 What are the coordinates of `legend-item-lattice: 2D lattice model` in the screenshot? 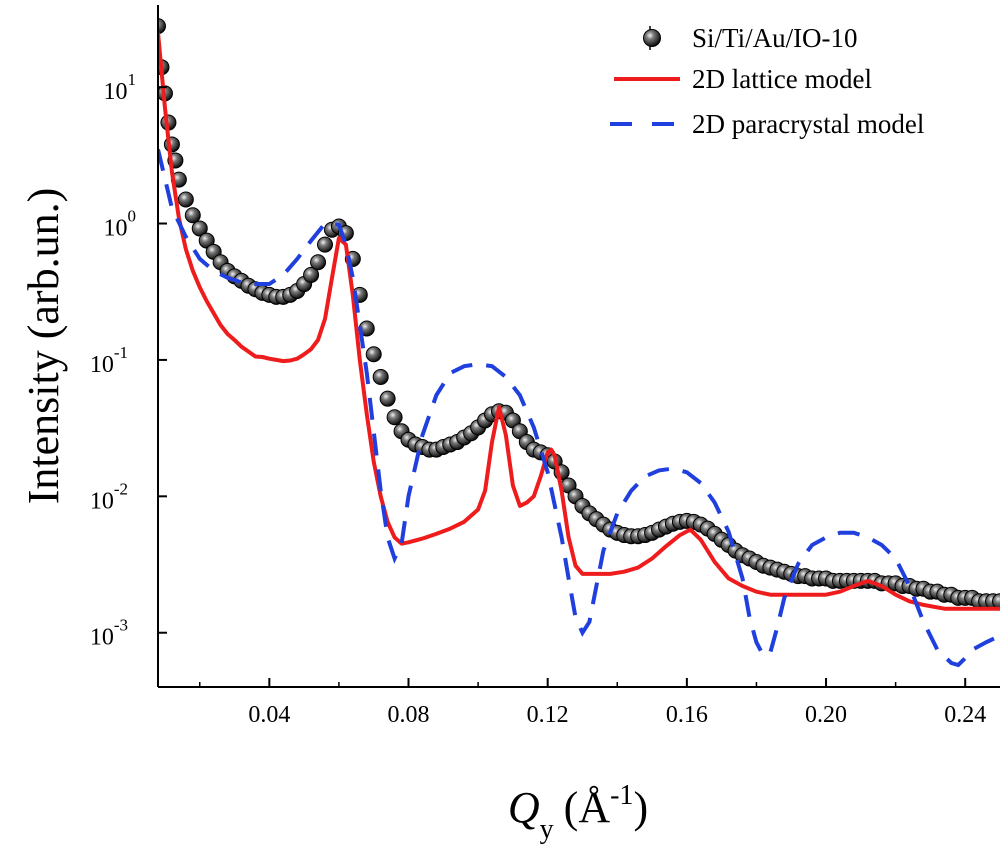 It's located at (743, 79).